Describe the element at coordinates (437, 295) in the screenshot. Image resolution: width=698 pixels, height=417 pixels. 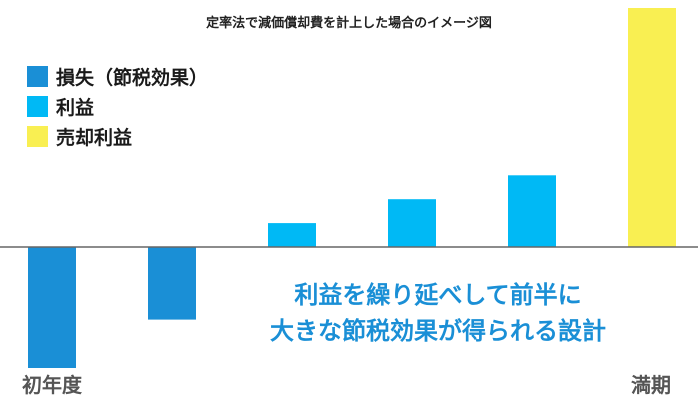
I see `annotation-line-1: 利益を繰り延べして前半に` at that location.